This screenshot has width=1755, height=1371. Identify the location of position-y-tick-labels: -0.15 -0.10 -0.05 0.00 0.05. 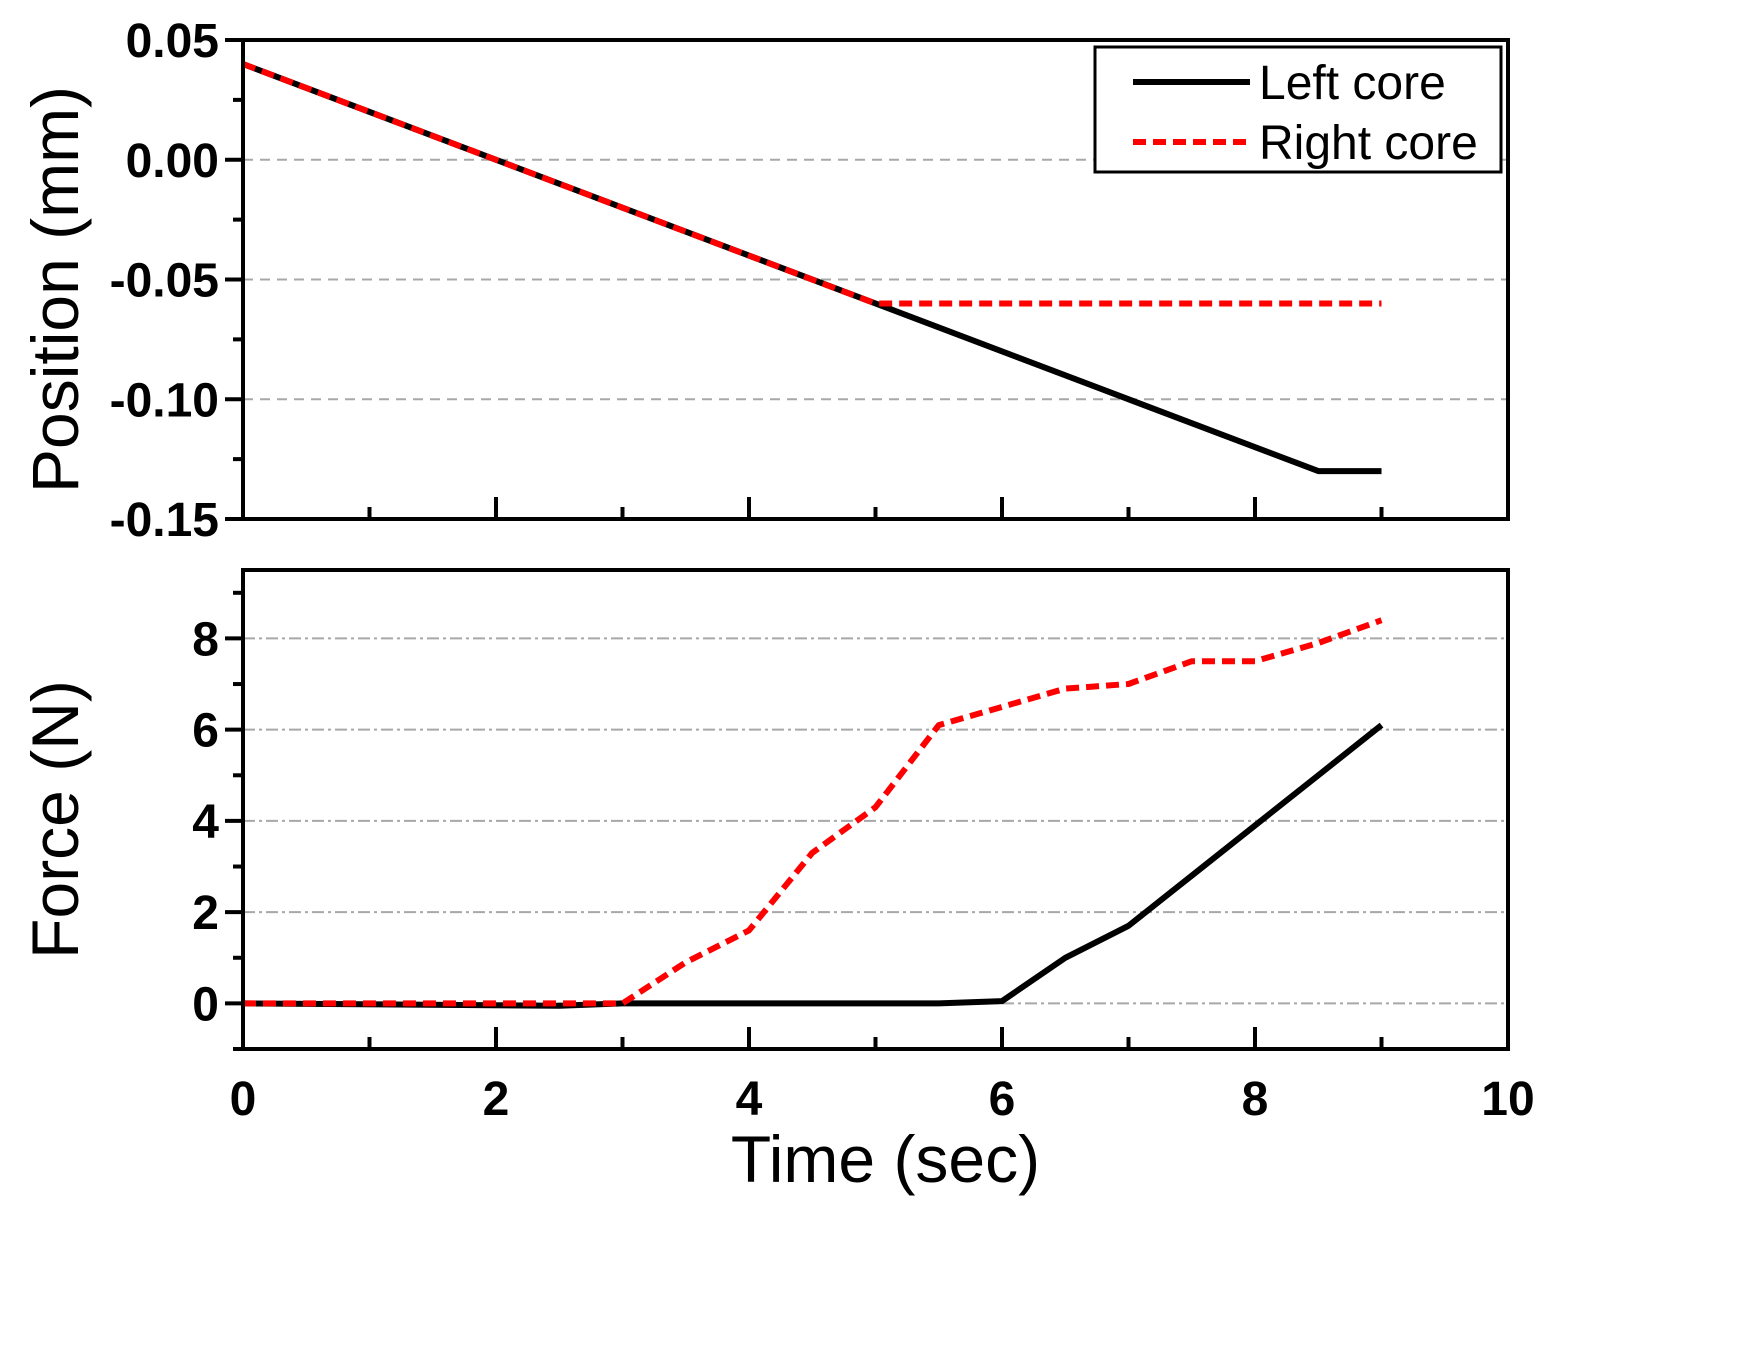
(164, 281).